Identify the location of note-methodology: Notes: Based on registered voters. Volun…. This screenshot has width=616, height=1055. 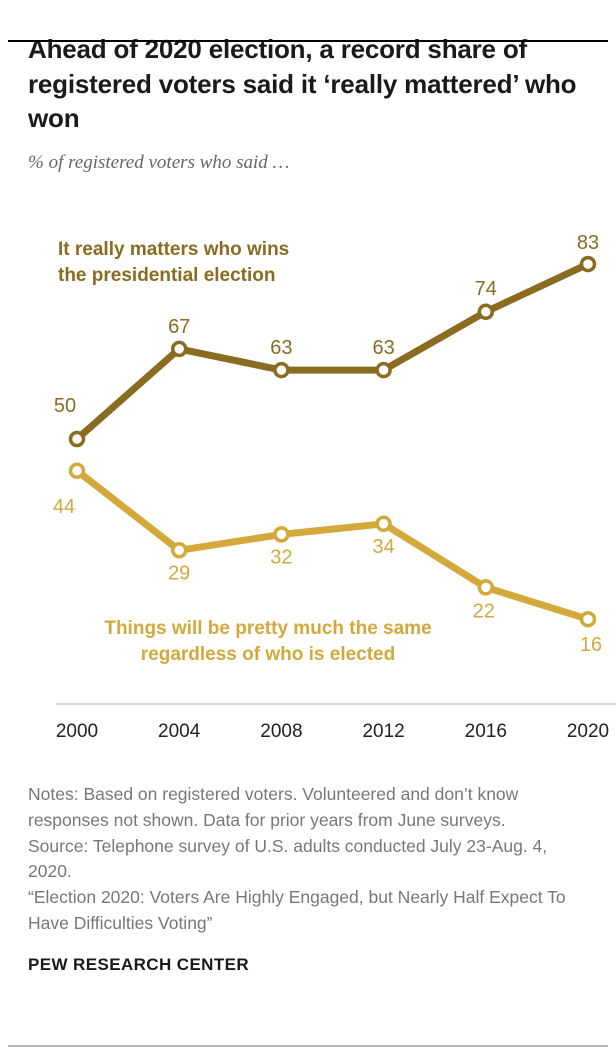
(273, 806).